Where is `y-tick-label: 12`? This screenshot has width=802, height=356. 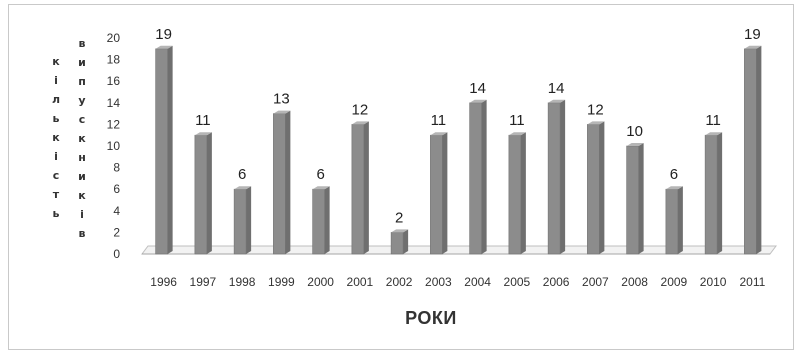
y-tick-label: 12 is located at coordinates (114, 124).